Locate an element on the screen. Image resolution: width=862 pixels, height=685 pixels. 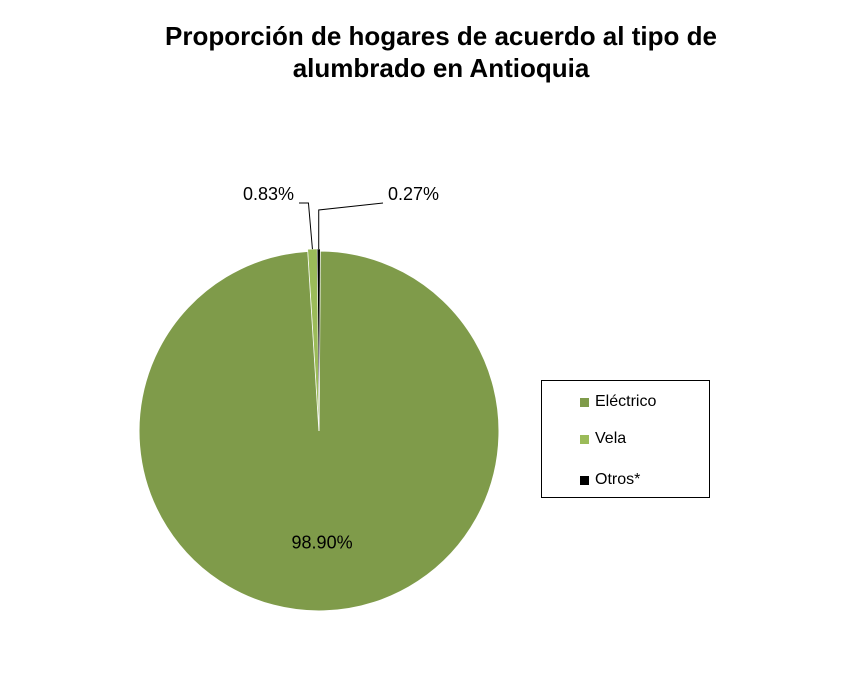
legend-item-electrico: Eléctrico is located at coordinates (618, 402).